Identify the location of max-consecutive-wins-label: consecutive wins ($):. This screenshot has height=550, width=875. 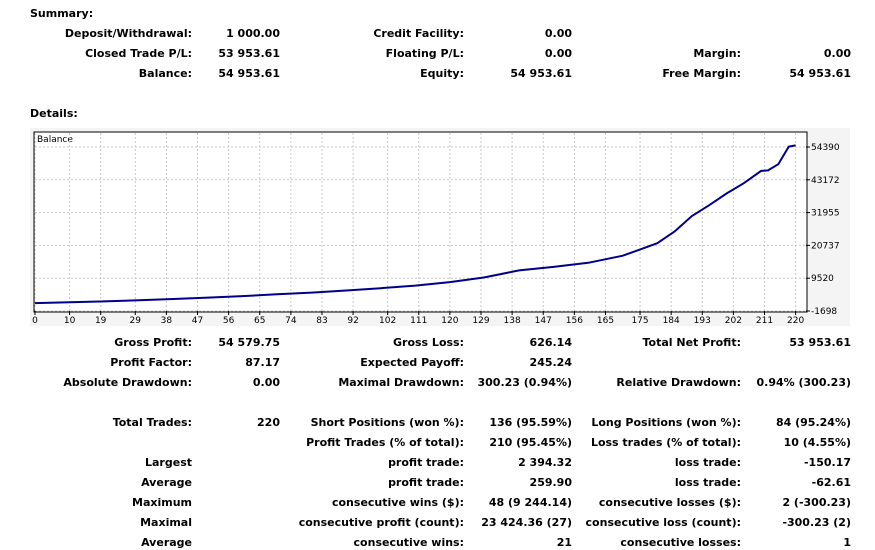
(397, 502).